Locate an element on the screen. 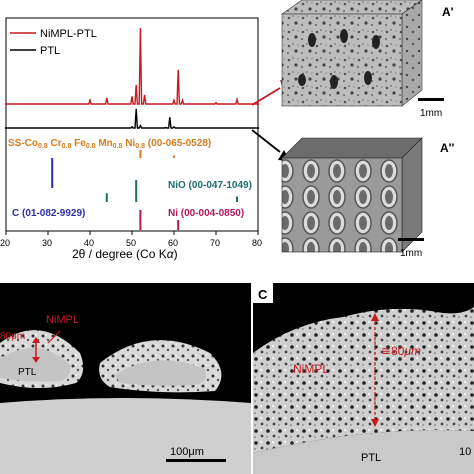  cube-top-letter: A' is located at coordinates (448, 12).